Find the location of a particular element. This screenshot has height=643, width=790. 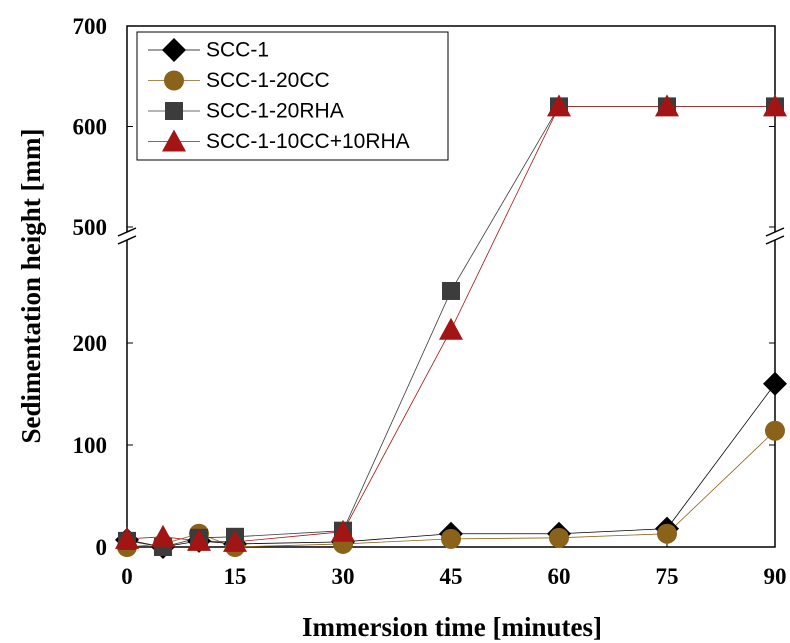

y-tick-label: 600 is located at coordinates (90, 126).